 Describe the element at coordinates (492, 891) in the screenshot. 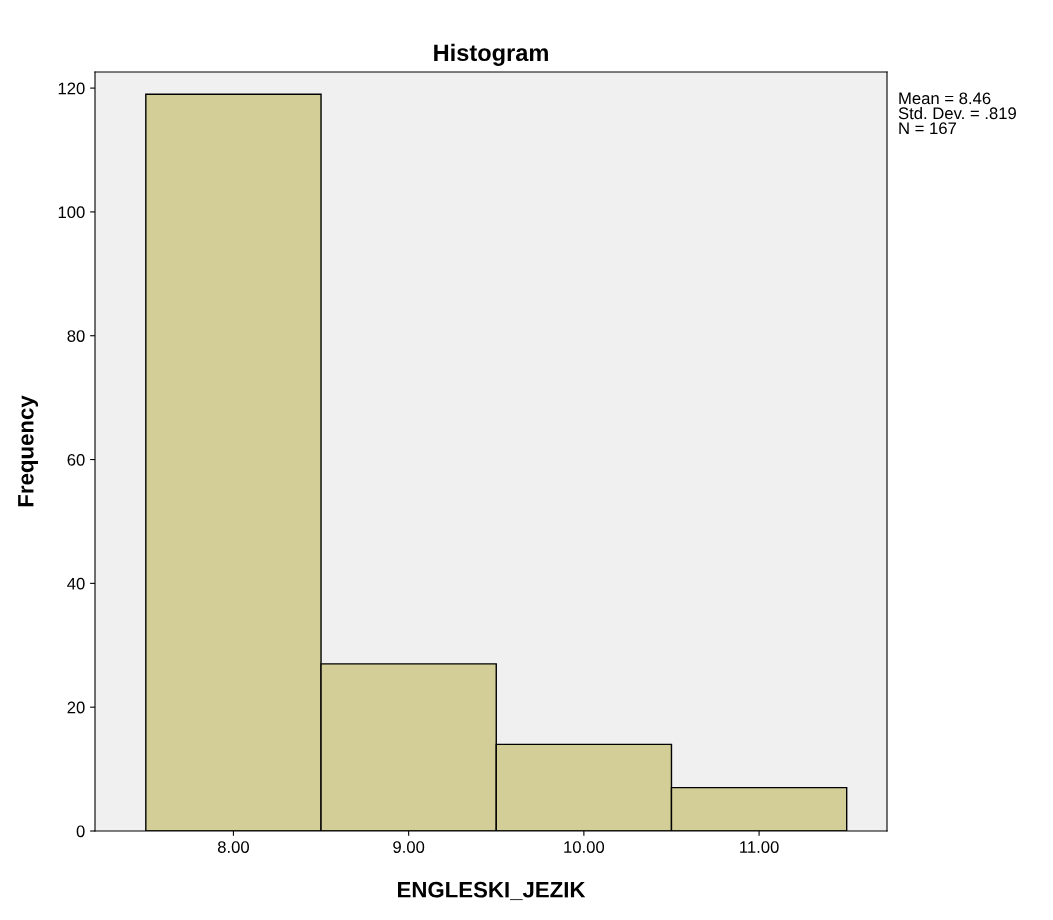

I see `x-axis-title: ENGLESKI_JEZIK` at that location.